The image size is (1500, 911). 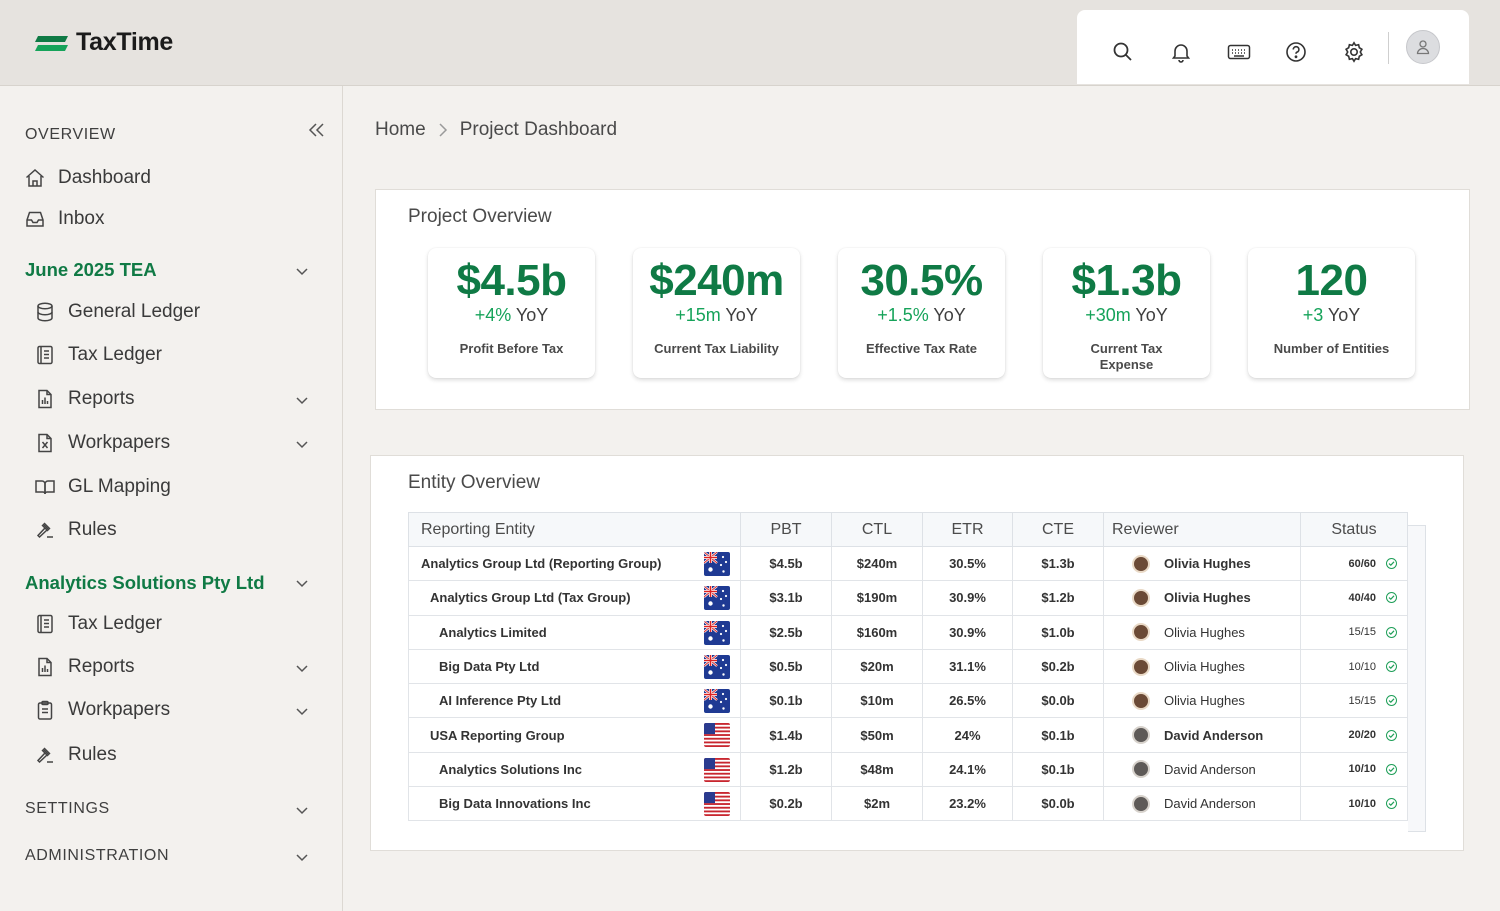 I want to click on column-header-entity: Reporting Entity, so click(x=574, y=529).